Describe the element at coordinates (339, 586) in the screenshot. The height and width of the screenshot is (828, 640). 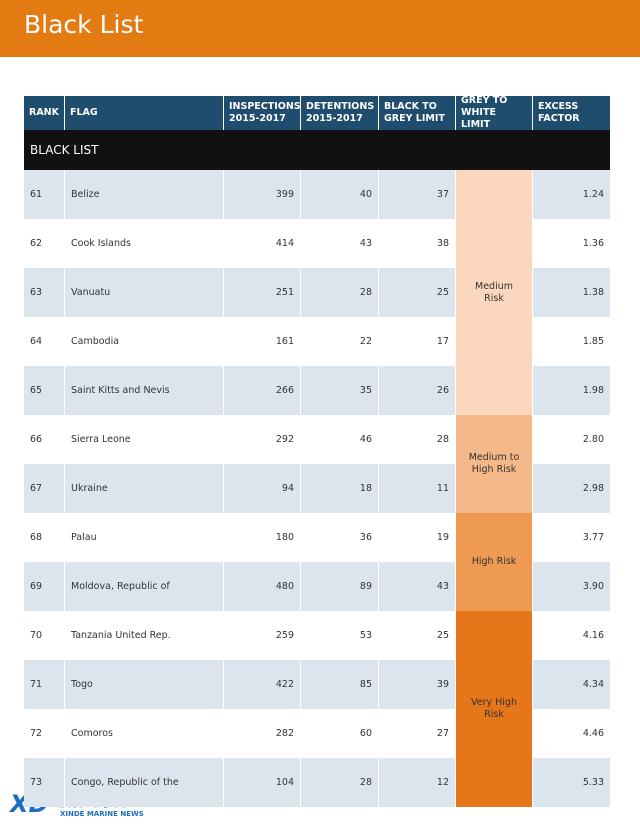
I see `table-cell: 89` at that location.